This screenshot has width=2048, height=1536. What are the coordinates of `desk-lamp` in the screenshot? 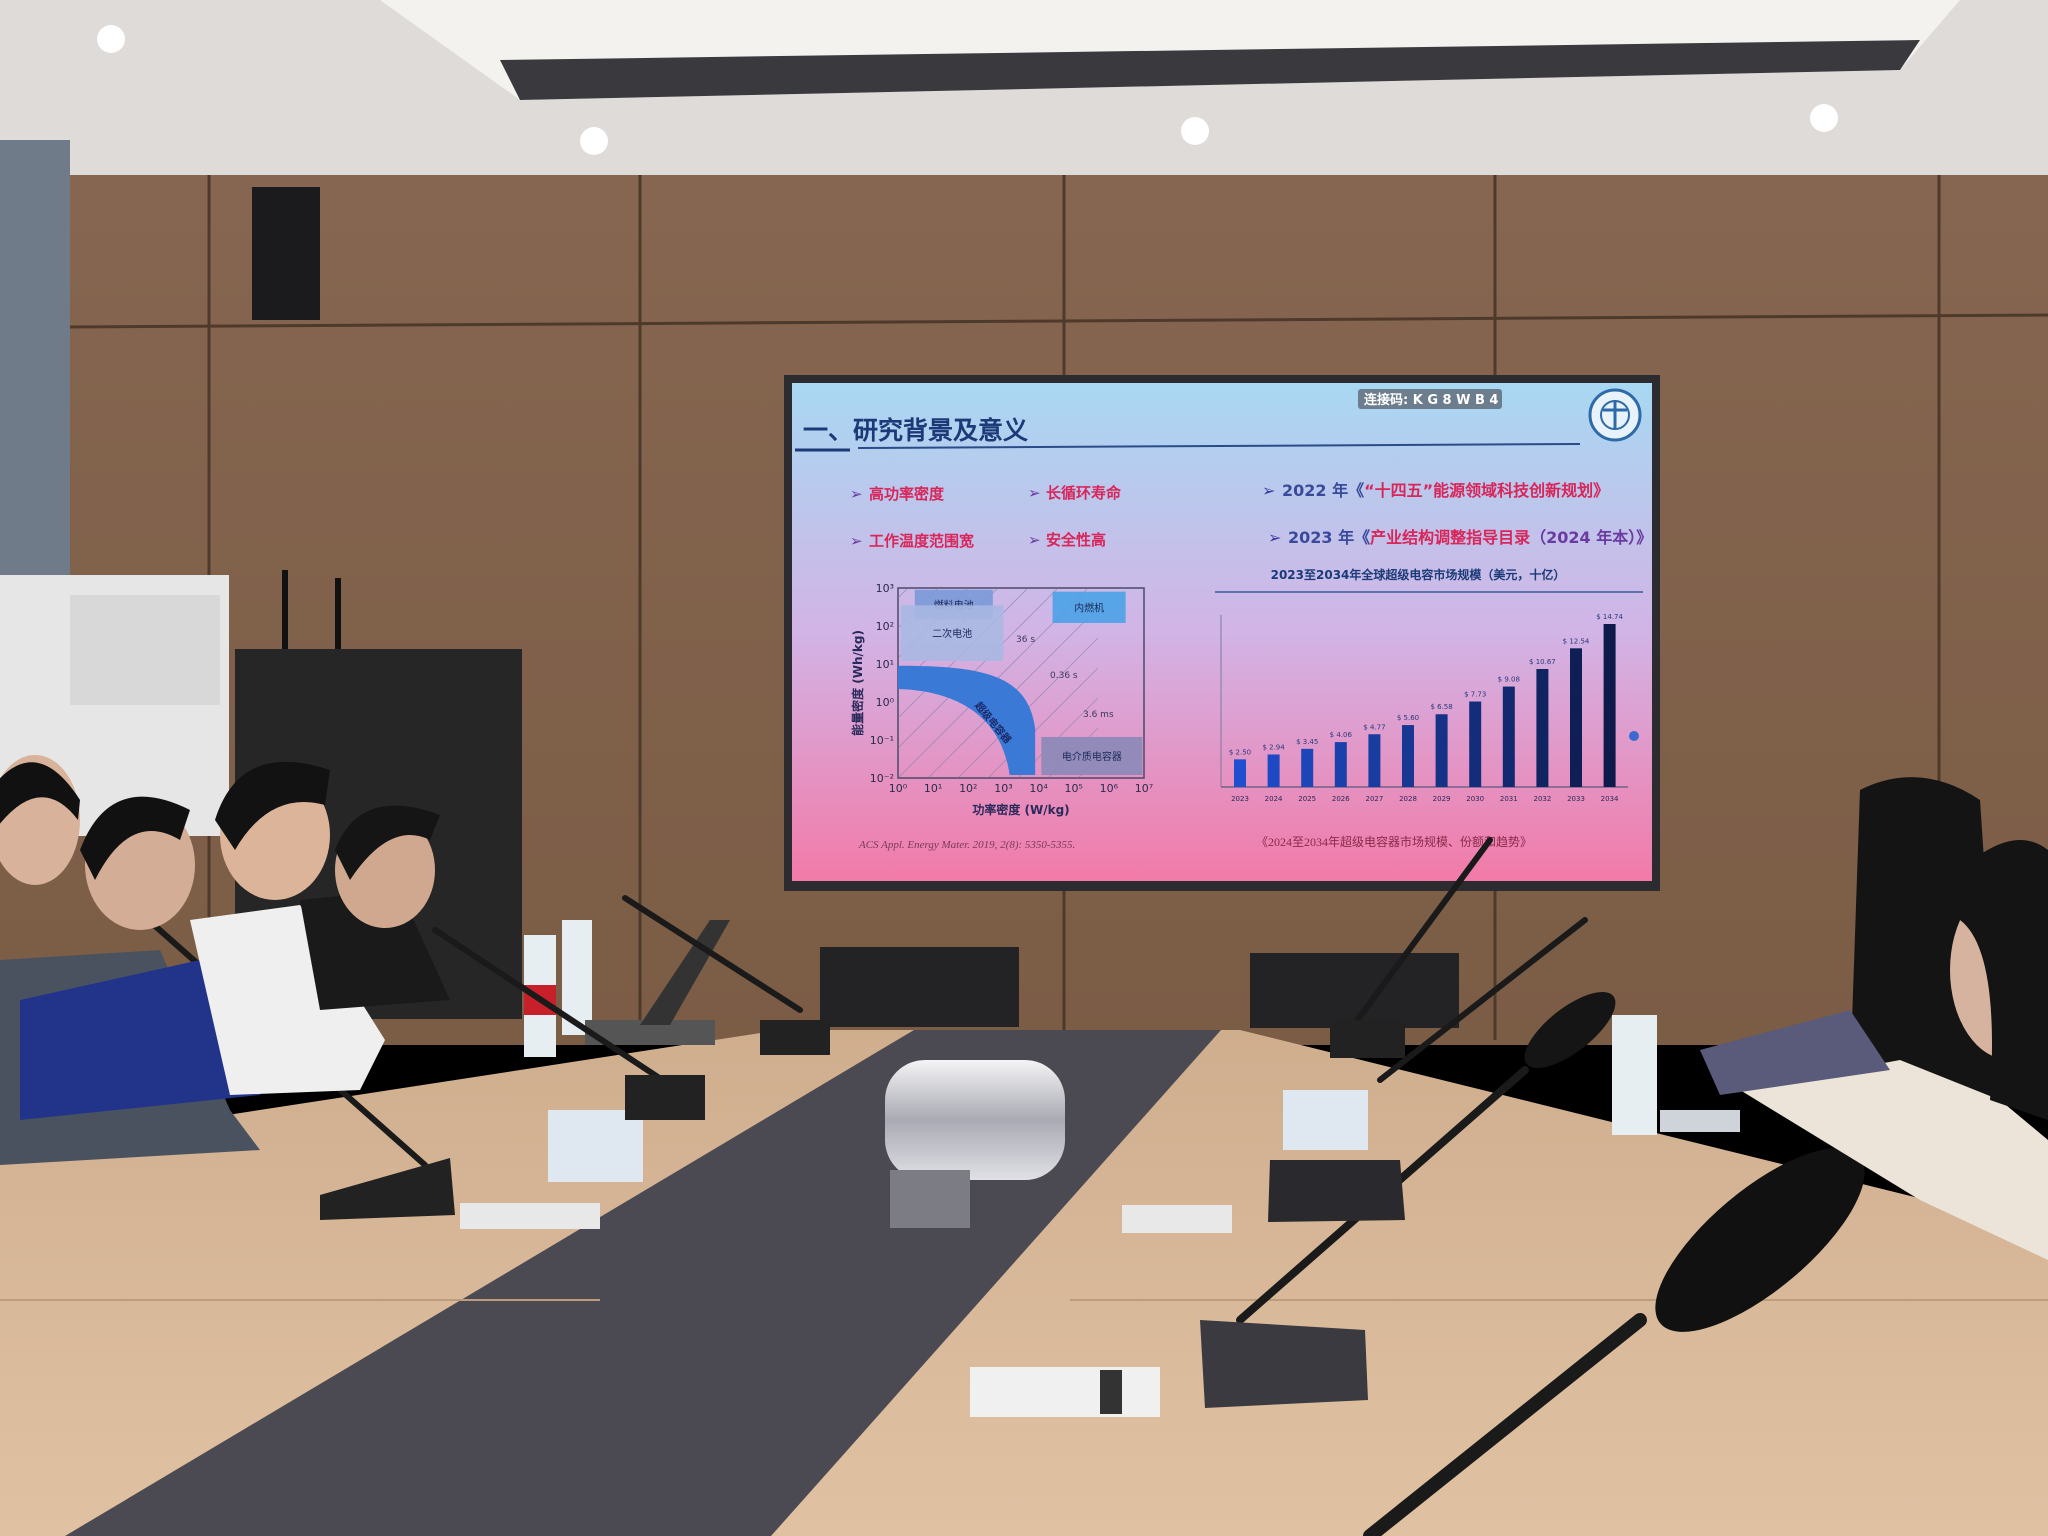 It's located at (975, 1144).